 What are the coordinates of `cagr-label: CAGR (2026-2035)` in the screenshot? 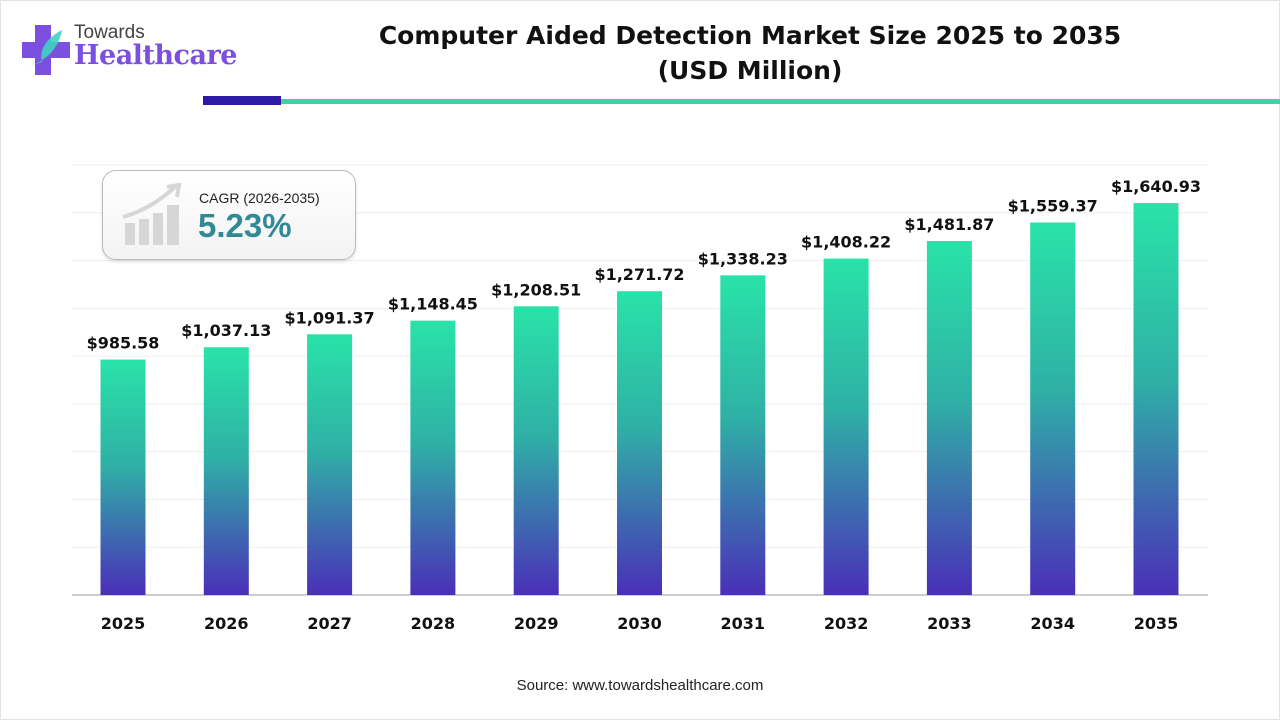 It's located at (259, 198).